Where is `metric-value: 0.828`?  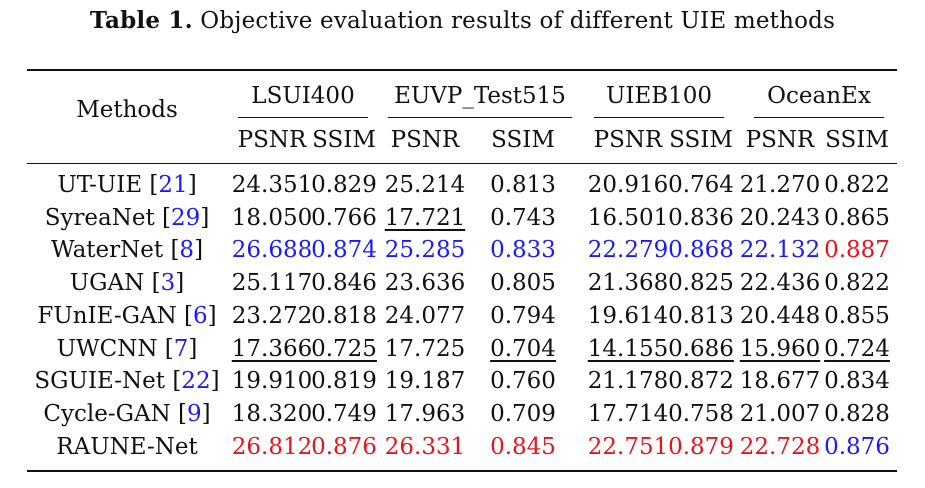
metric-value: 0.828 is located at coordinates (857, 413).